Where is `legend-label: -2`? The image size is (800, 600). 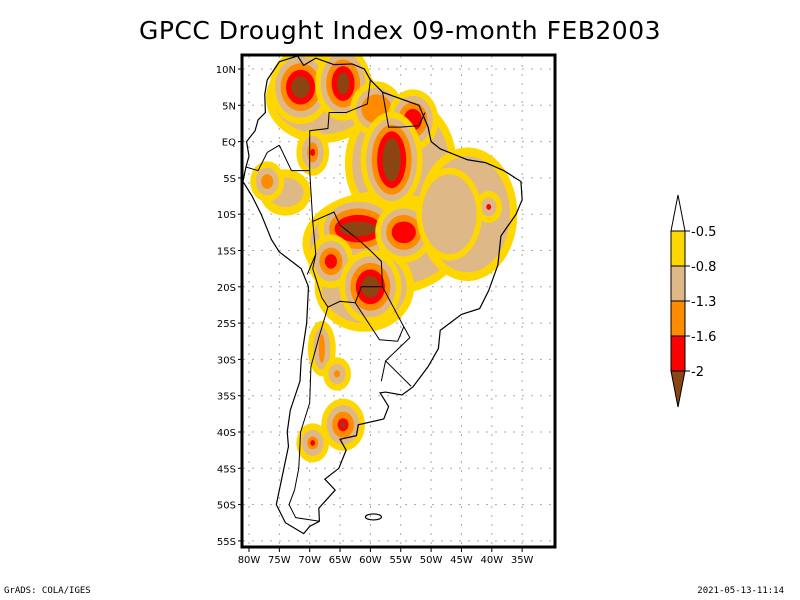 legend-label: -2 is located at coordinates (697, 372).